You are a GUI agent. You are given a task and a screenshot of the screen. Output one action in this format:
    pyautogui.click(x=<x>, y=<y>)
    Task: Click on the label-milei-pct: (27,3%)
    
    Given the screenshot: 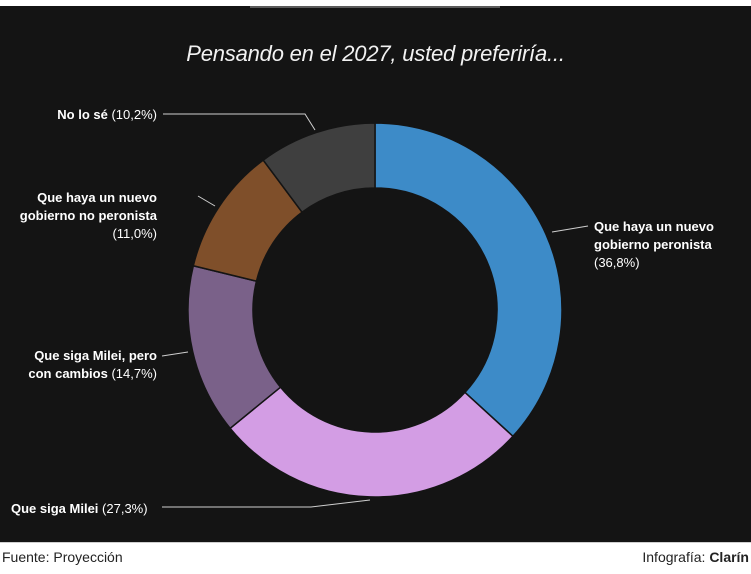 What is the action you would take?
    pyautogui.click(x=125, y=508)
    